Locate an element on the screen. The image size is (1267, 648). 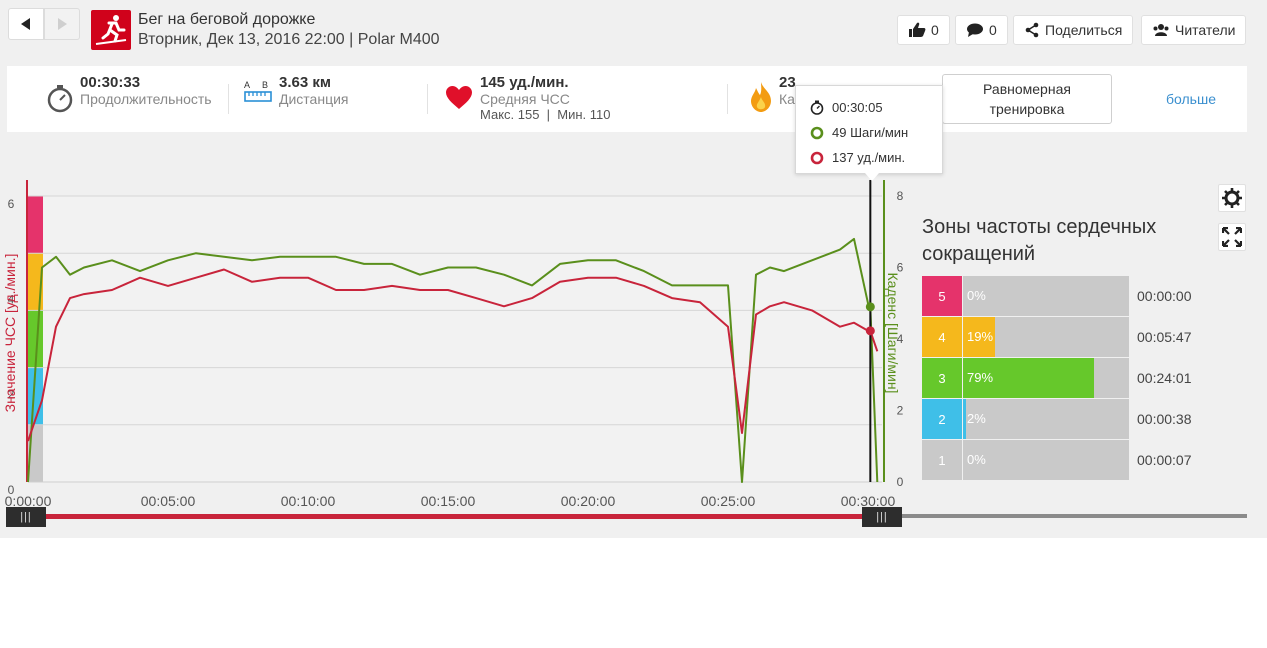
left-y-tick-label: 4 is located at coordinates (11, 299).